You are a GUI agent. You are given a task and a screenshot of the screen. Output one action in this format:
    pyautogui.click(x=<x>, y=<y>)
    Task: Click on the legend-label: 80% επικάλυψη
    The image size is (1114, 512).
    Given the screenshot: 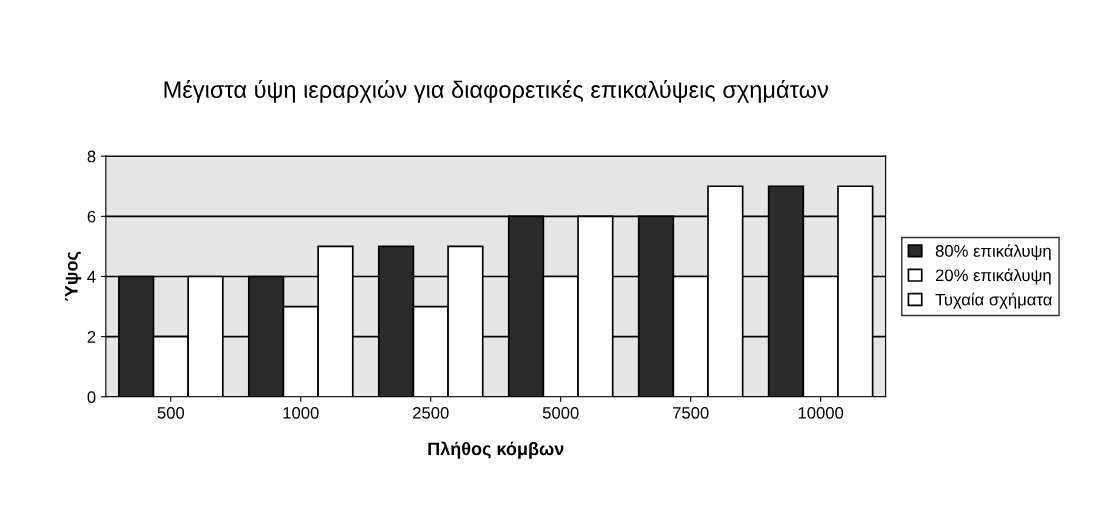 What is the action you would take?
    pyautogui.click(x=993, y=252)
    